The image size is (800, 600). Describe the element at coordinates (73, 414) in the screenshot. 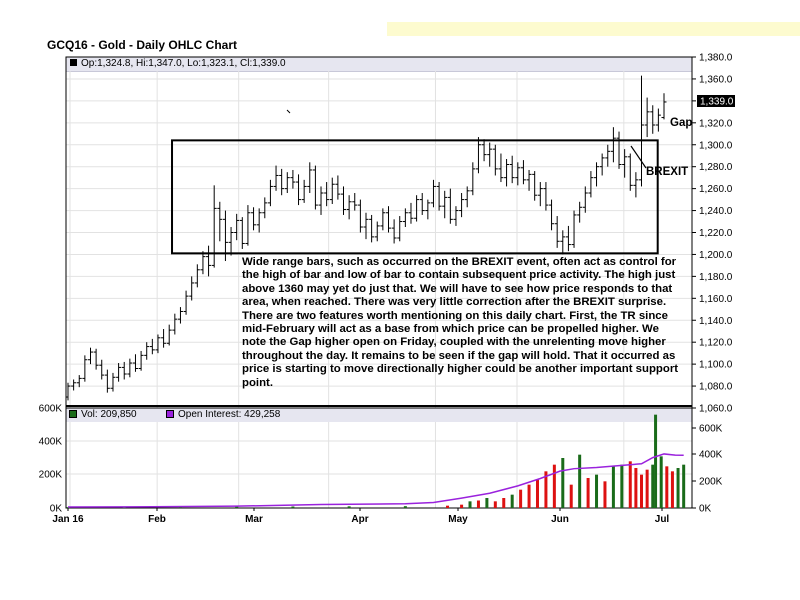

I see `volume-swatch-icon` at that location.